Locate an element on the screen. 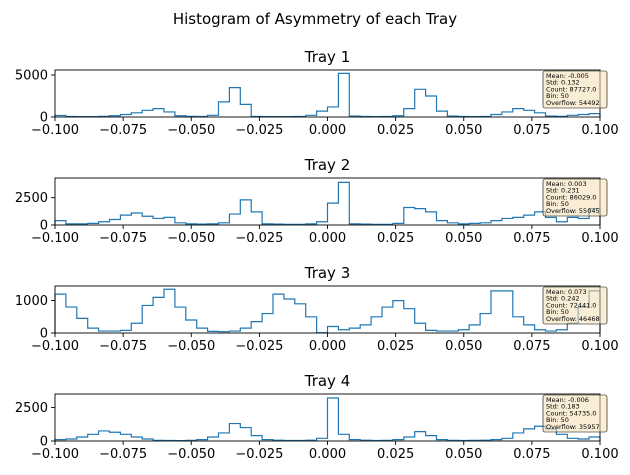 Image resolution: width=630 pixels, height=475 pixels. subplot-title: Tray 3 is located at coordinates (327, 273).